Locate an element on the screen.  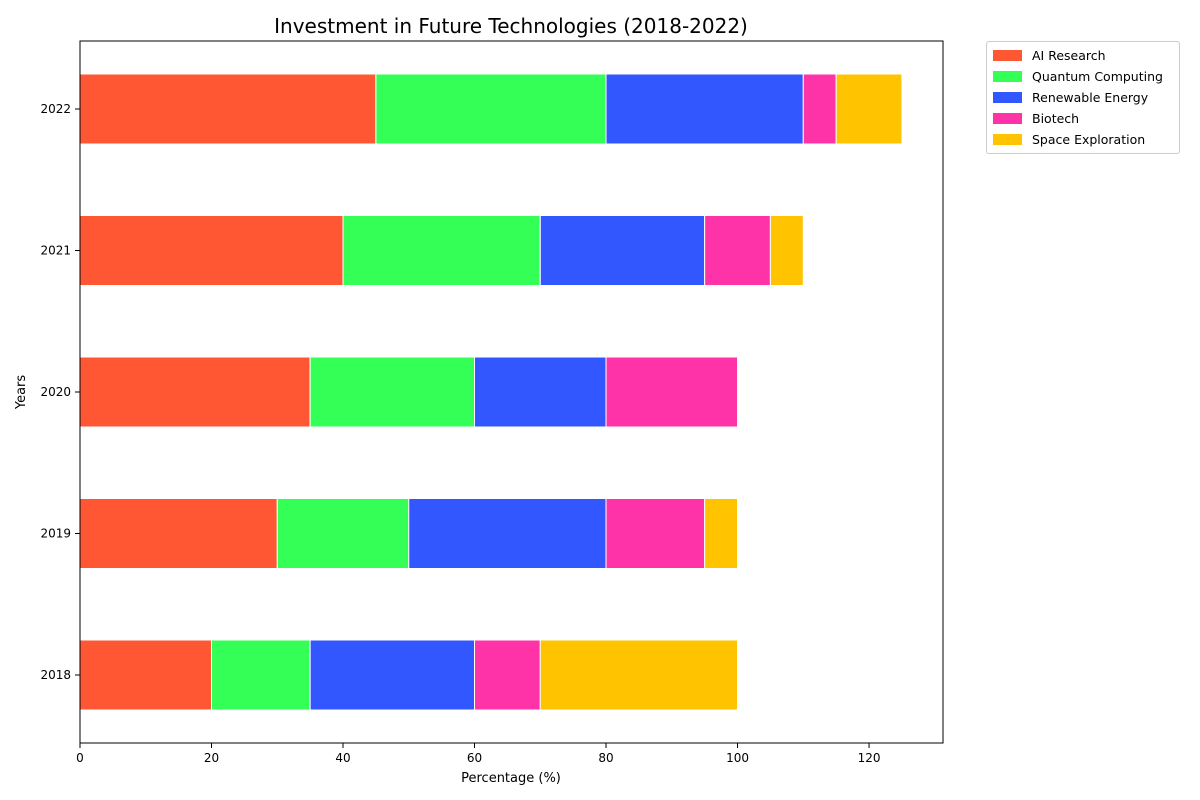
bar-2019-quantum-computing is located at coordinates (343, 533).